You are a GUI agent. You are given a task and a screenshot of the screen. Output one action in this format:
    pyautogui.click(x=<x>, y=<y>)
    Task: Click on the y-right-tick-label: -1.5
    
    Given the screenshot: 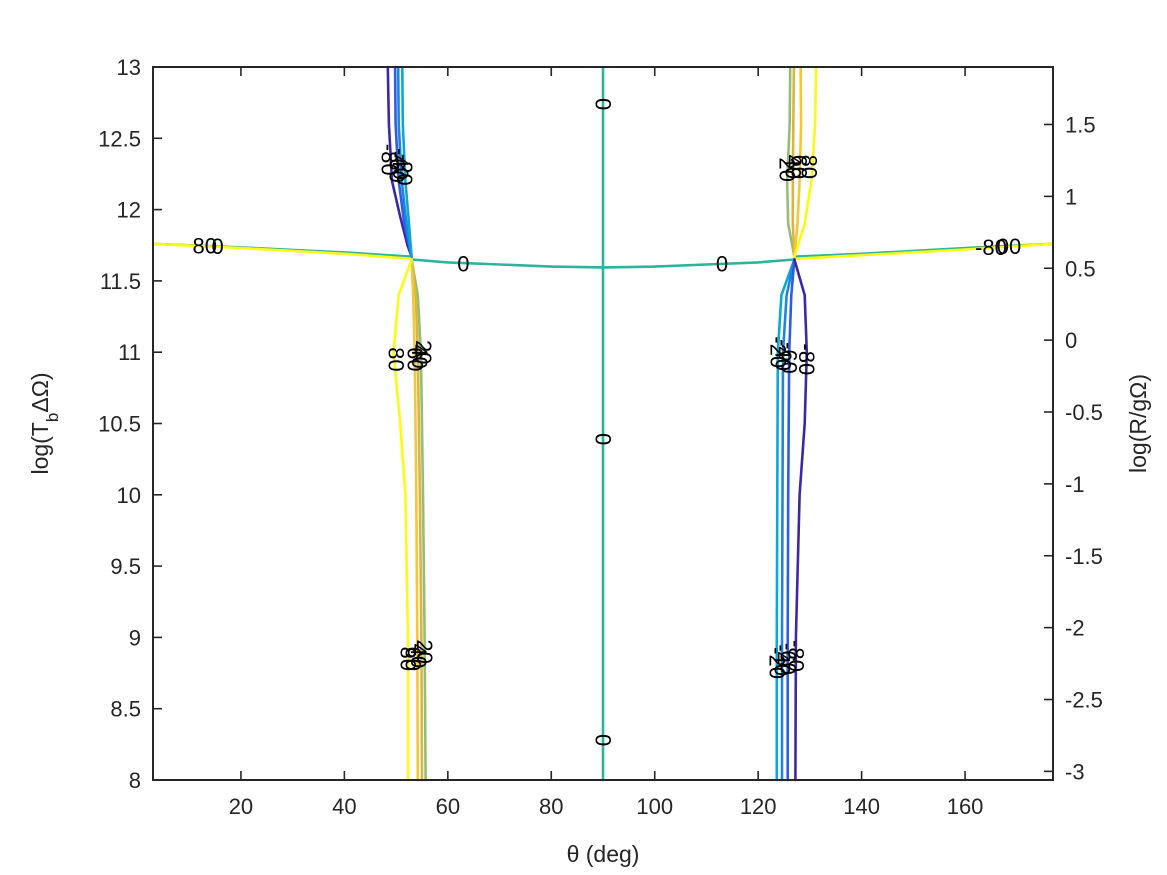 What is the action you would take?
    pyautogui.click(x=1084, y=556)
    